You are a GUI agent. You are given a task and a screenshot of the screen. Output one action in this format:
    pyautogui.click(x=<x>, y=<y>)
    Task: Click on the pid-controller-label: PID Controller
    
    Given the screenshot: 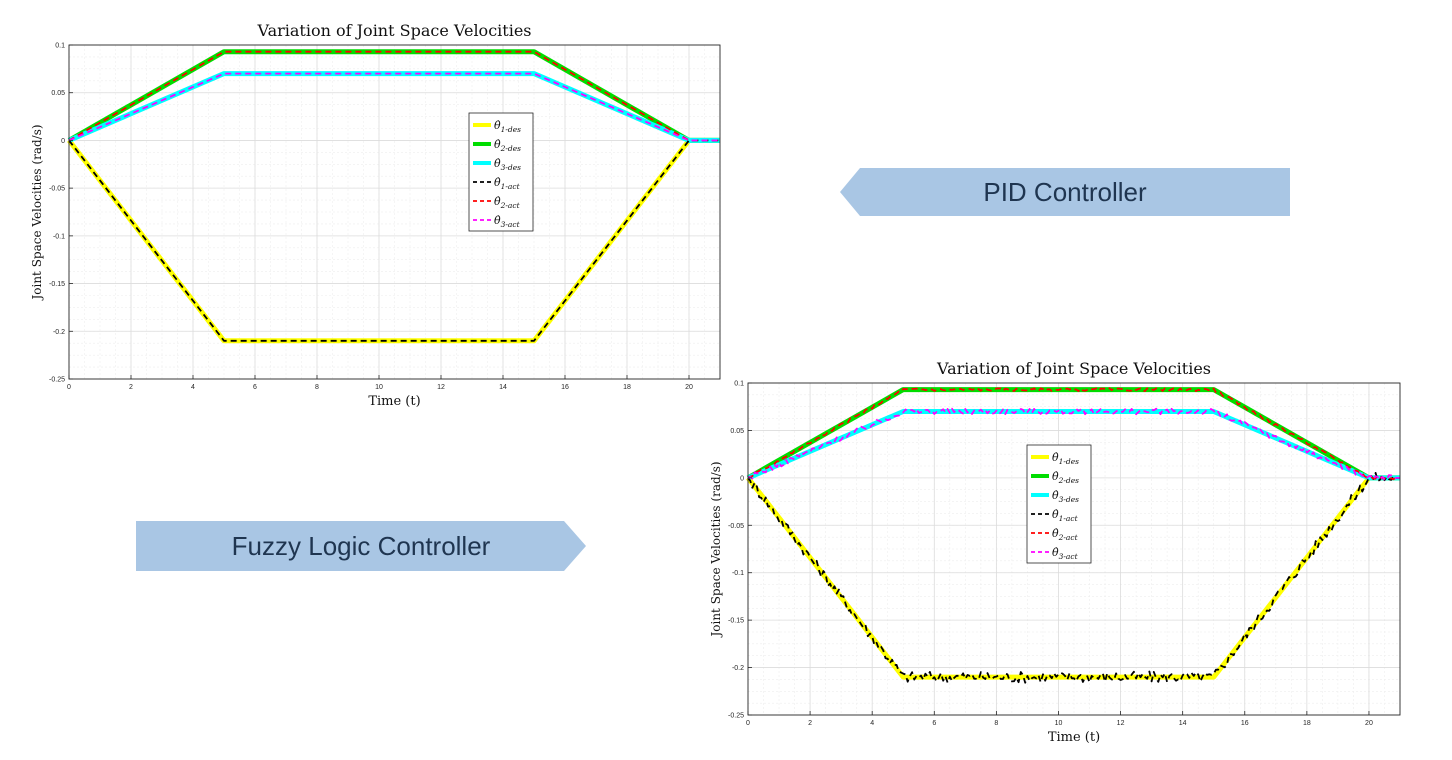 What is the action you would take?
    pyautogui.click(x=1065, y=191)
    